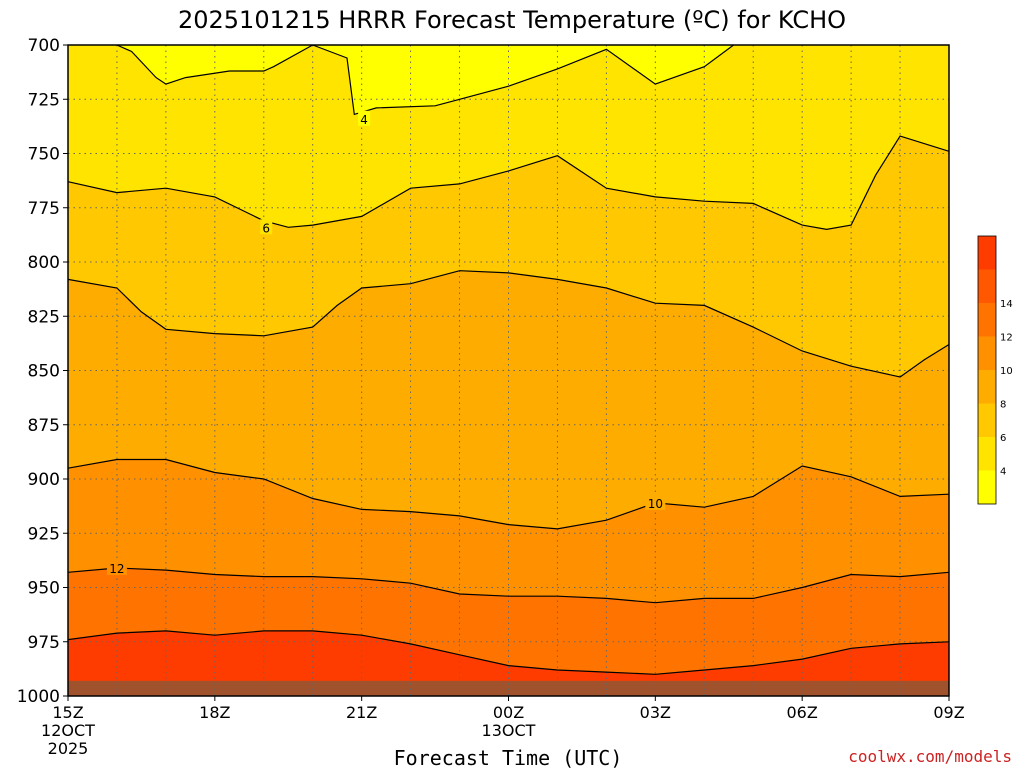 The image size is (1024, 768). Describe the element at coordinates (44, 589) in the screenshot. I see `y-tick-label: 950` at that location.